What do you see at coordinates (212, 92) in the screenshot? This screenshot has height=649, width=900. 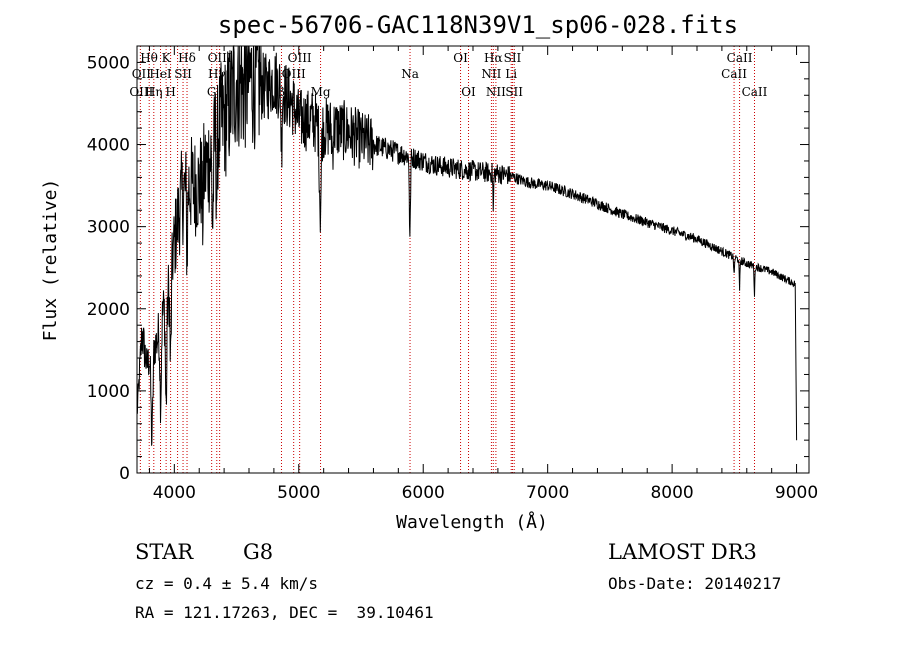 I see `line-label: G` at bounding box center [212, 92].